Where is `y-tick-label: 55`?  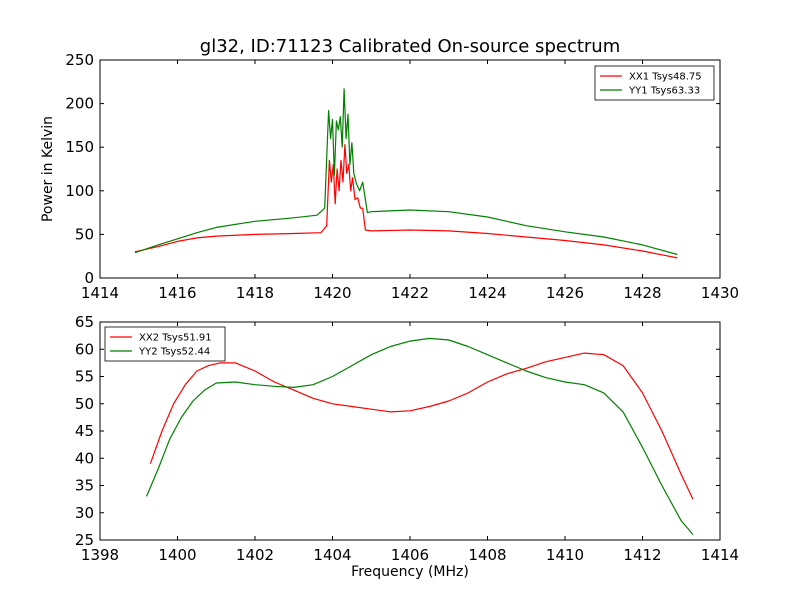
y-tick-label: 55 is located at coordinates (84, 377).